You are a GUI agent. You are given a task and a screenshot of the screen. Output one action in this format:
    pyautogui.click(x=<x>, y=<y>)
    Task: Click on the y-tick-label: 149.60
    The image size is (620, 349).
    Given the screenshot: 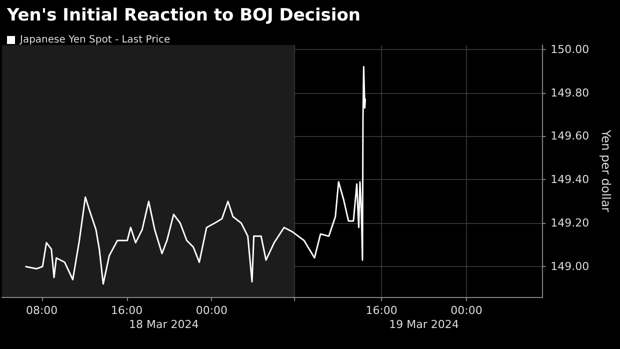 What is the action you would take?
    pyautogui.click(x=570, y=136)
    